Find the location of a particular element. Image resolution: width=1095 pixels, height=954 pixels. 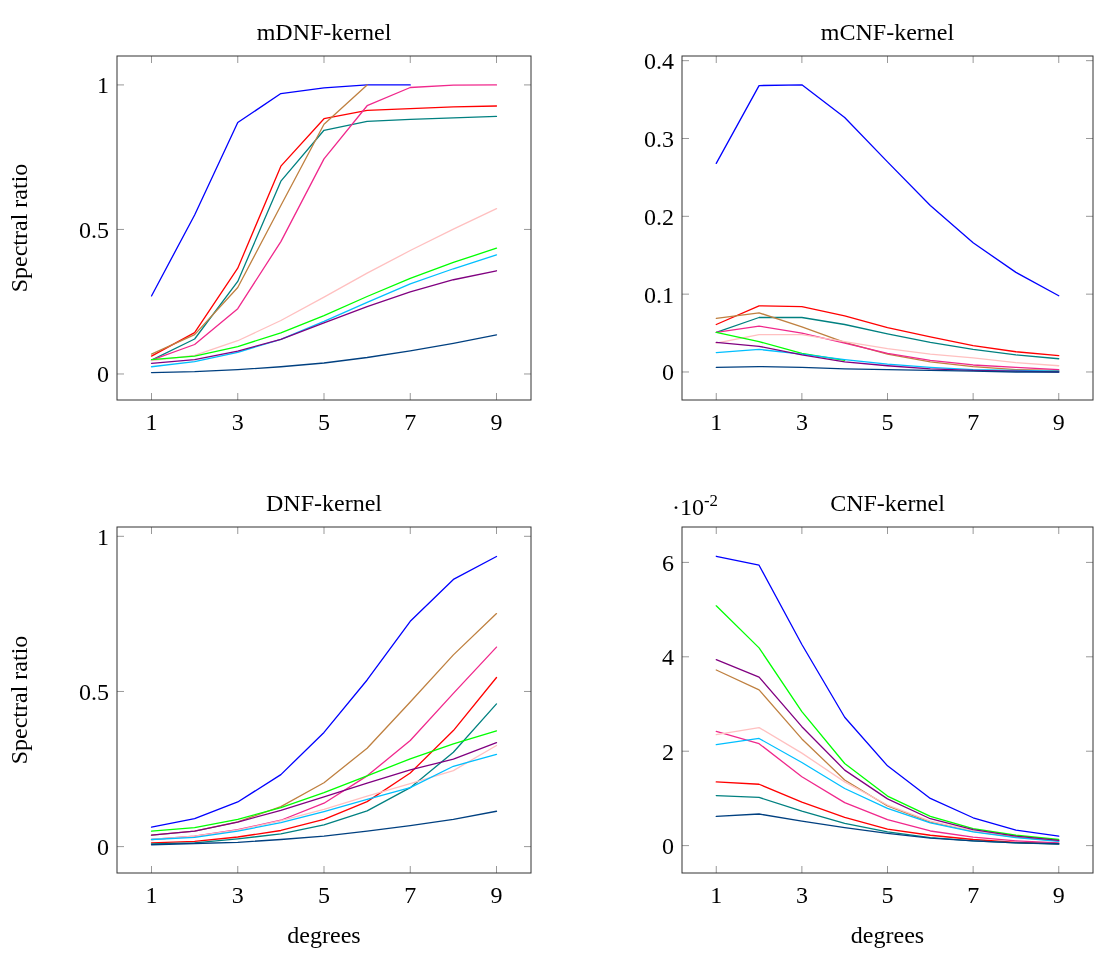

y-tick-label: 2 is located at coordinates (668, 751).